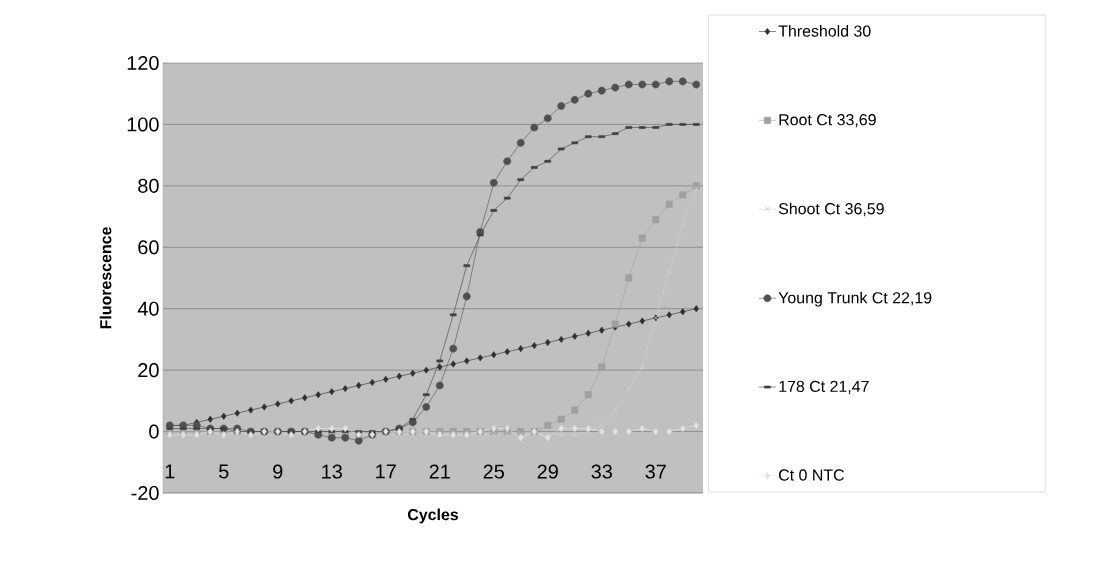 This screenshot has height=572, width=1117. Describe the element at coordinates (143, 63) in the screenshot. I see `y-tick-label: 120` at that location.